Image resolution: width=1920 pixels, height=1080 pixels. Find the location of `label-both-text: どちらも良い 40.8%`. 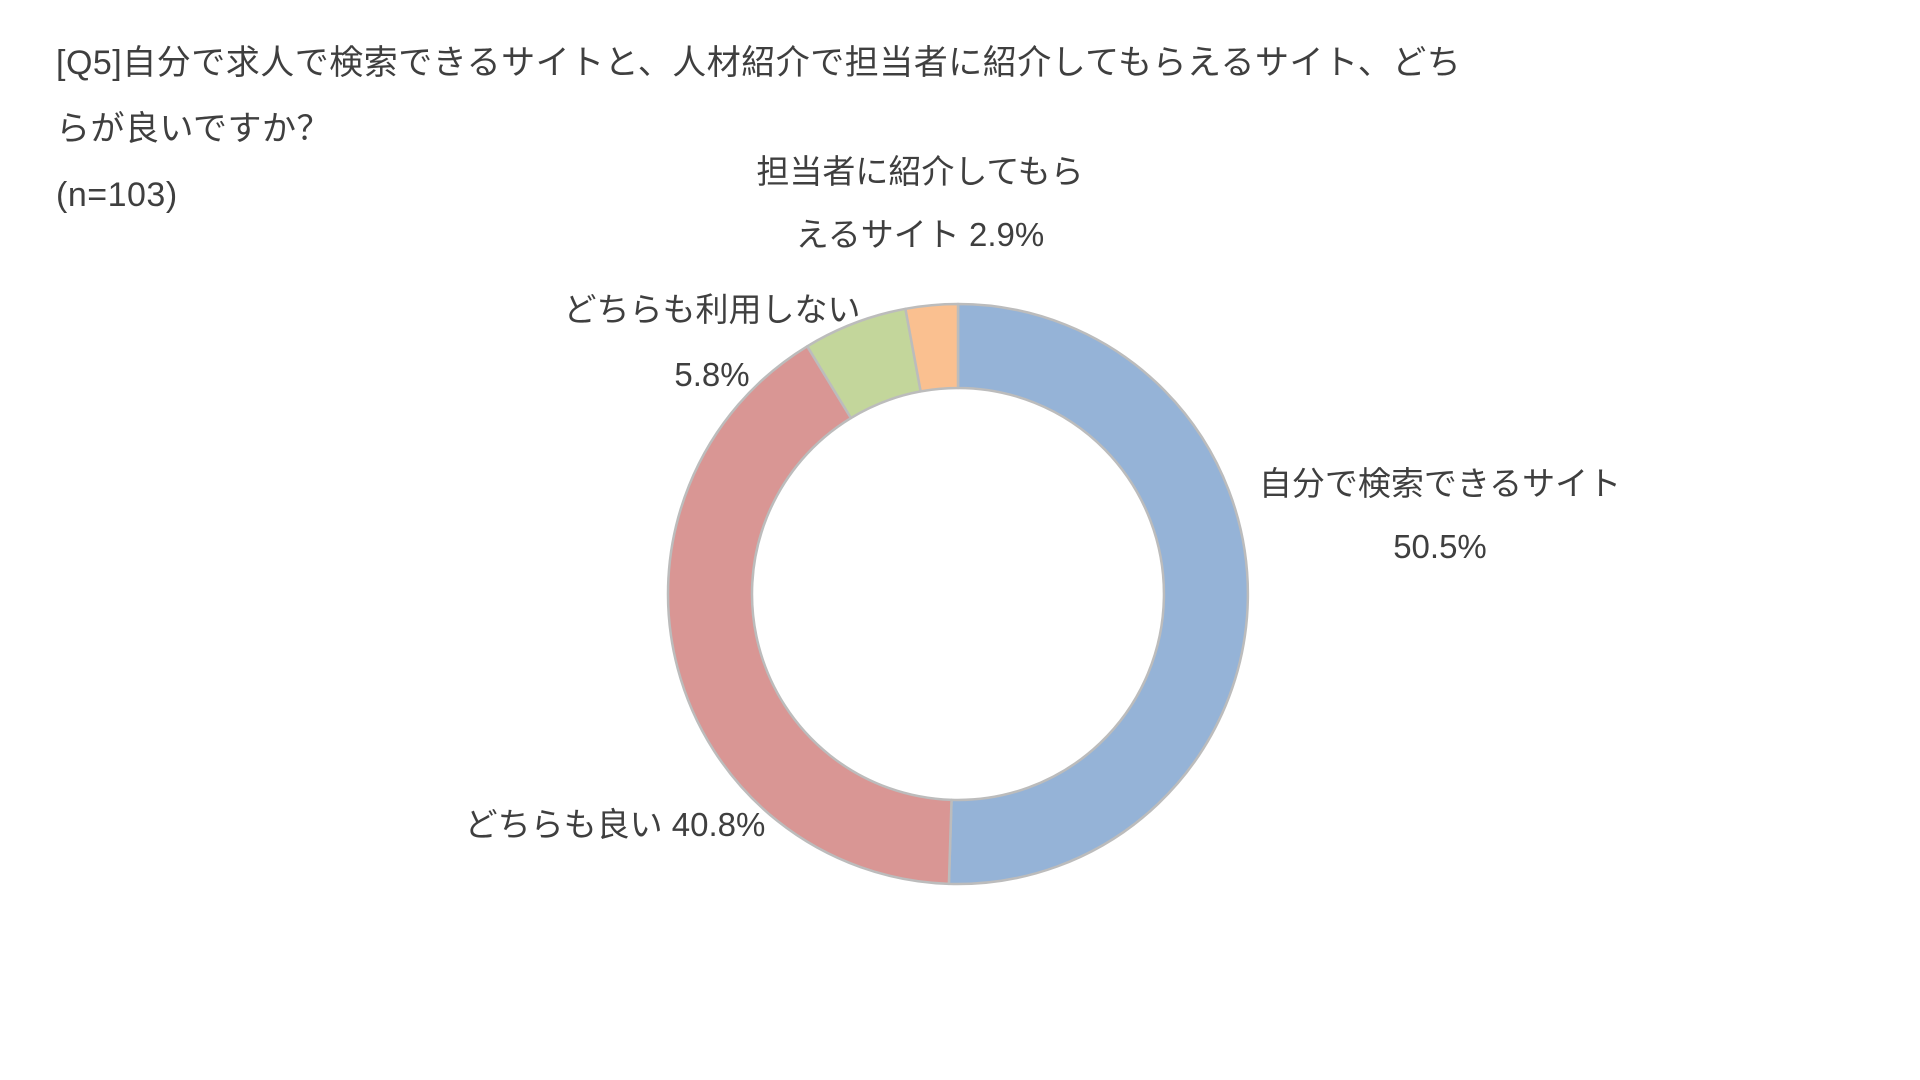

label-both-text: どちらも良い 40.8% is located at coordinates (615, 824).